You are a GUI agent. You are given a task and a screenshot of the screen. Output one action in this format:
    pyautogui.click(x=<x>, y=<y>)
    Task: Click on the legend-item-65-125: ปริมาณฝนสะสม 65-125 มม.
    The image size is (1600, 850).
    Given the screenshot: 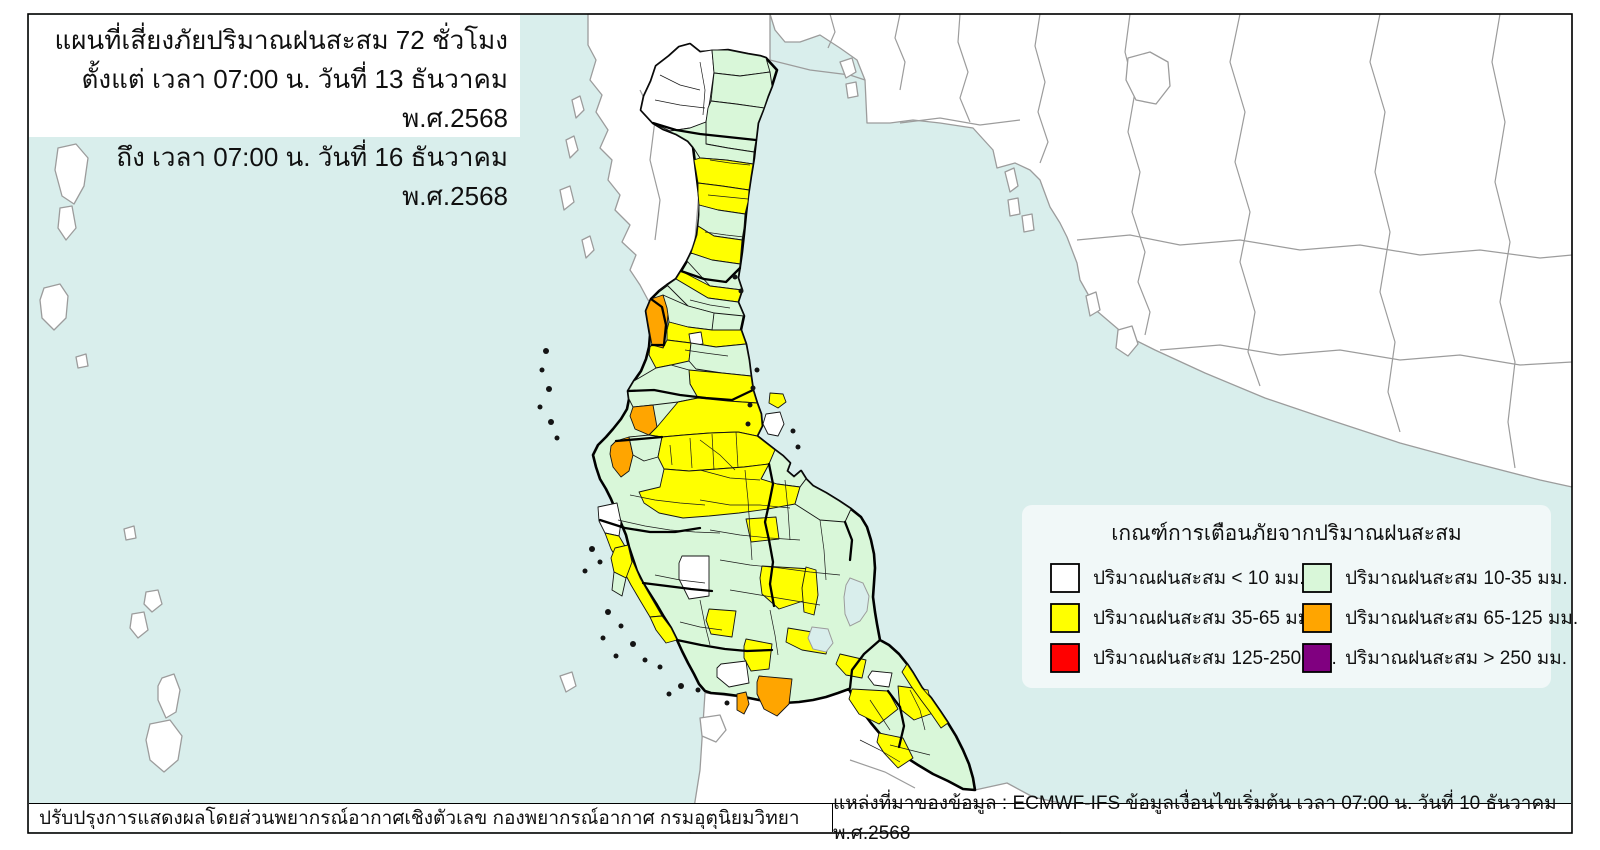 What is the action you would take?
    pyautogui.click(x=1426, y=618)
    